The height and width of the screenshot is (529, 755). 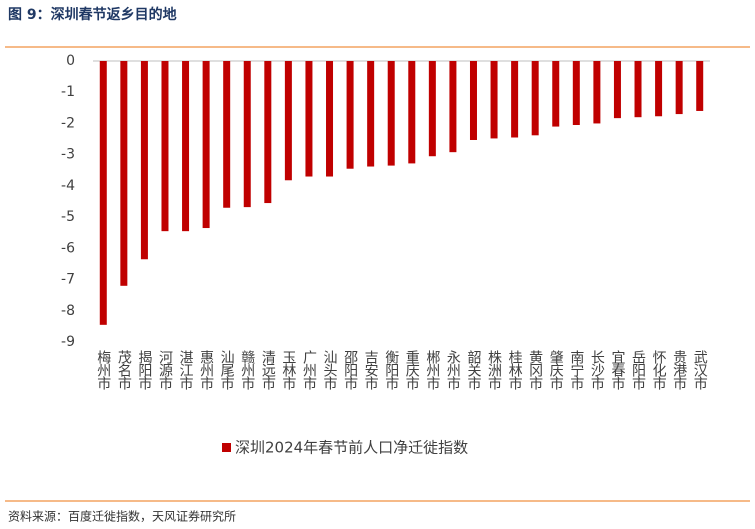 I want to click on x-tick-label: 梅州市, so click(x=103, y=370).